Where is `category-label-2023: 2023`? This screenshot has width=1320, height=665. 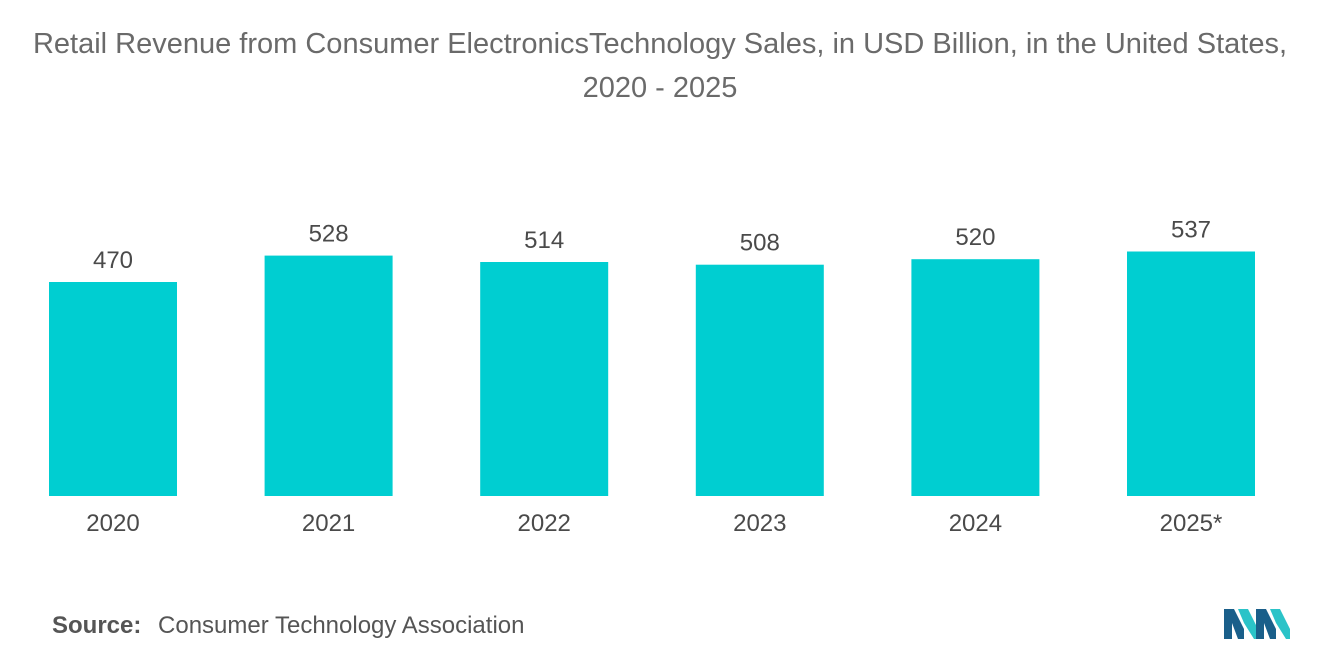
category-label-2023: 2023 is located at coordinates (759, 523).